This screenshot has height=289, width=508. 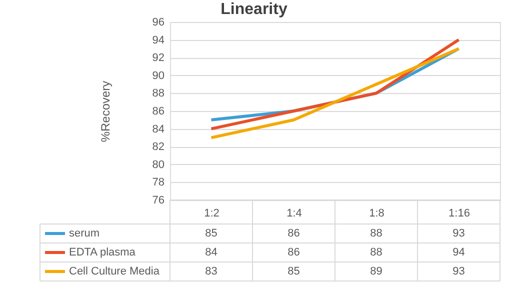 I want to click on y-tick-label: 92, so click(x=158, y=58).